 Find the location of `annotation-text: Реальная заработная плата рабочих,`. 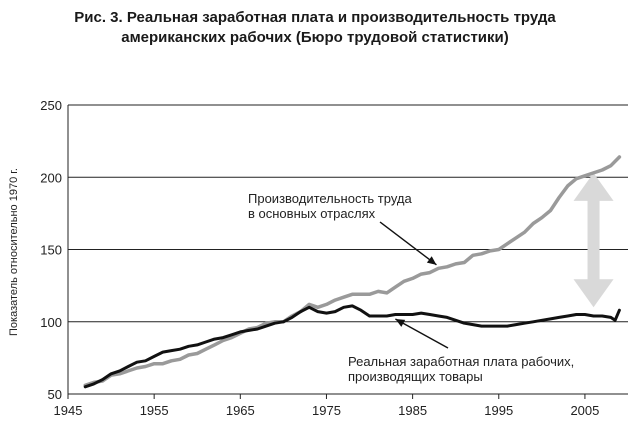

annotation-text: Реальная заработная плата рабочих, is located at coordinates (461, 361).